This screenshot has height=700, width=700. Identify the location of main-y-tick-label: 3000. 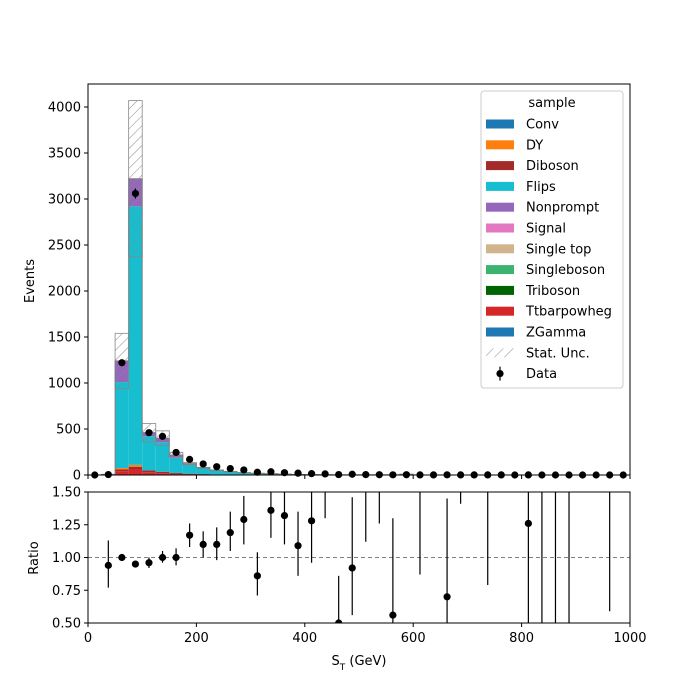
(64, 200).